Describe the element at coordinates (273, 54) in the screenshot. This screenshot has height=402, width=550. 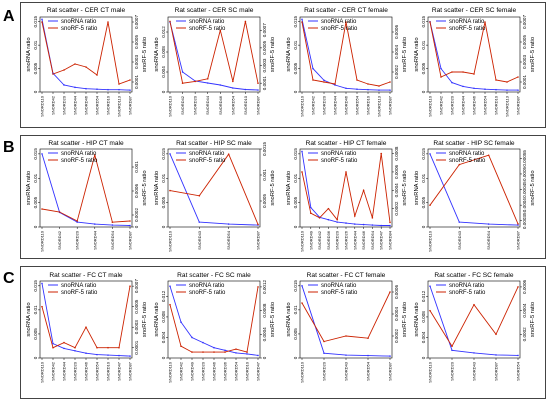
I see `ylabel-right-r0p1: snoRF-5 ratio` at that location.